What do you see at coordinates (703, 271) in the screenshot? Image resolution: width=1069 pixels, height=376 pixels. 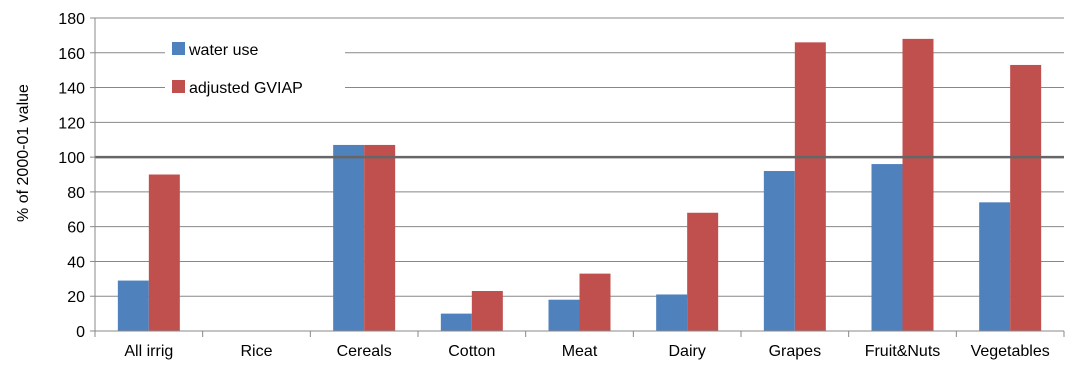 I see `bar-adjusted-gviap-dairy` at bounding box center [703, 271].